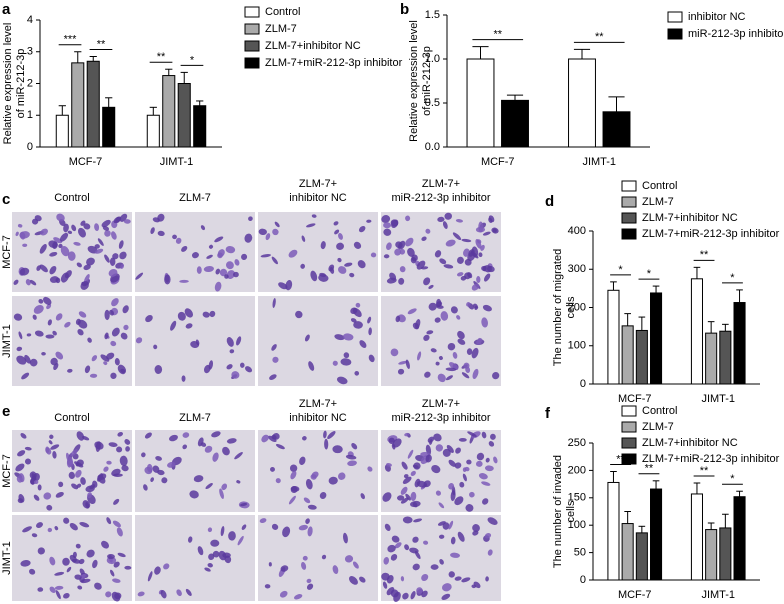  What do you see at coordinates (432, 59) in the screenshot?
I see `y-tick-label: 1.0` at bounding box center [432, 59].